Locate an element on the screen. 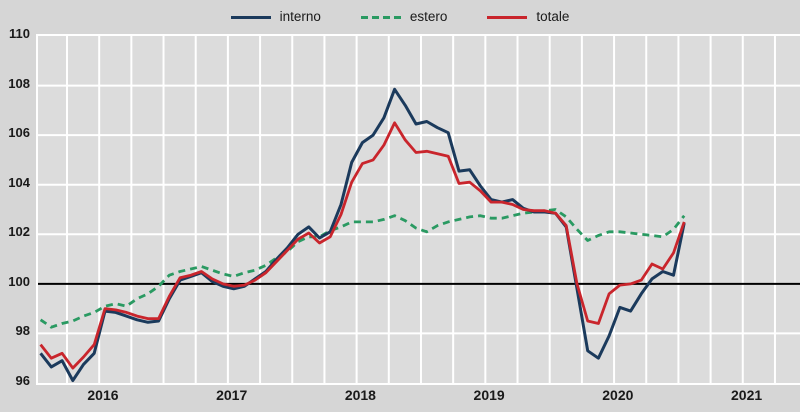 Image resolution: width=800 pixels, height=412 pixels. y-tick-label-104: 104 is located at coordinates (19, 182).